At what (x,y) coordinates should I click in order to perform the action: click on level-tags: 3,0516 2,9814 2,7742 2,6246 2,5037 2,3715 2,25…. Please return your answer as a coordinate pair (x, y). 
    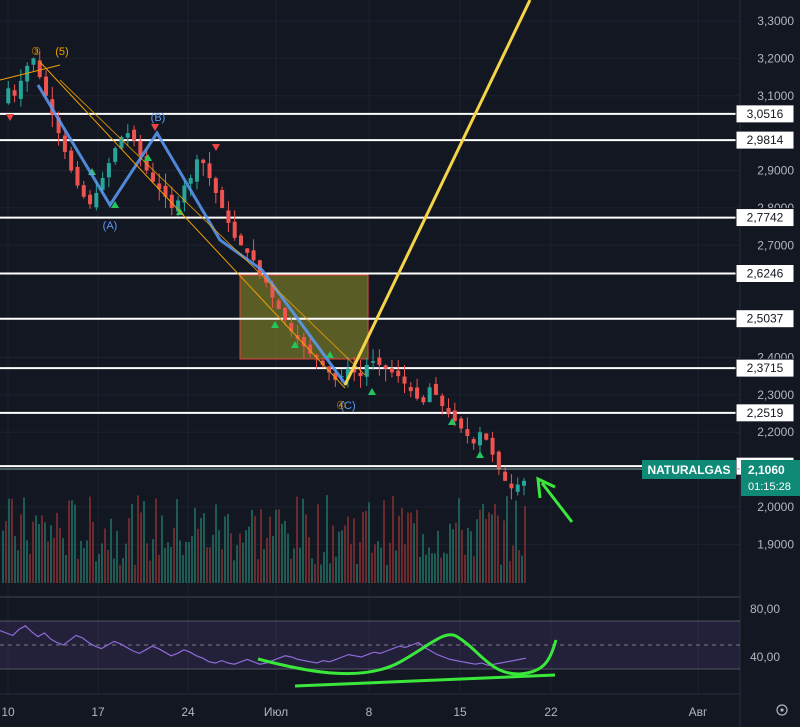
    Looking at the image, I should click on (765, 290).